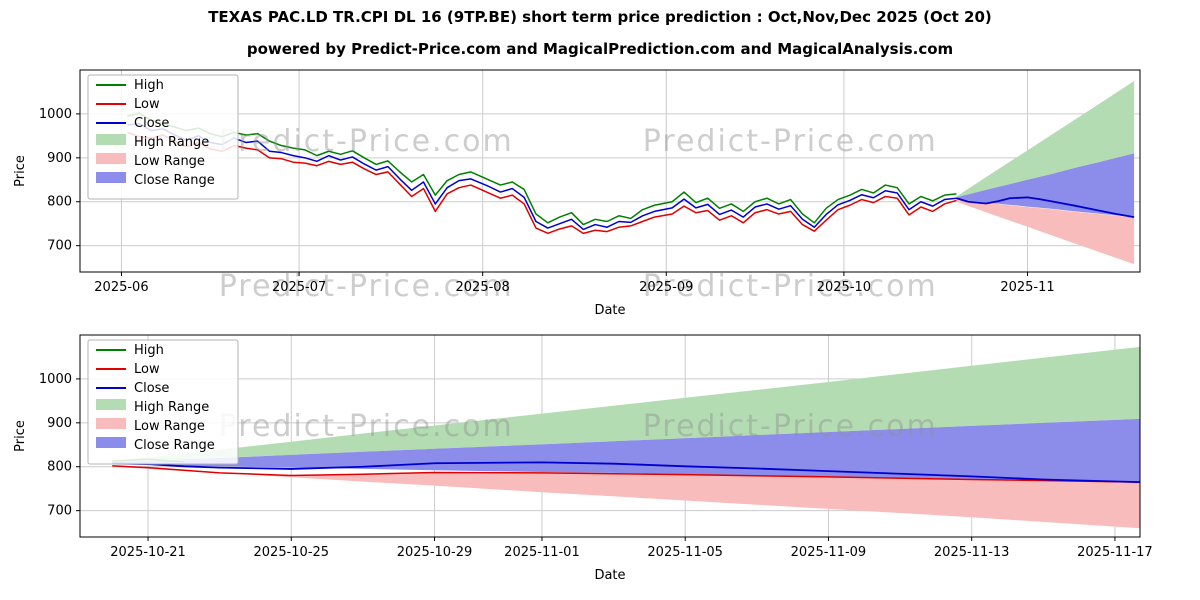 The height and width of the screenshot is (600, 1200). What do you see at coordinates (148, 552) in the screenshot?
I see `x-tick-label: 2025-10-21` at bounding box center [148, 552].